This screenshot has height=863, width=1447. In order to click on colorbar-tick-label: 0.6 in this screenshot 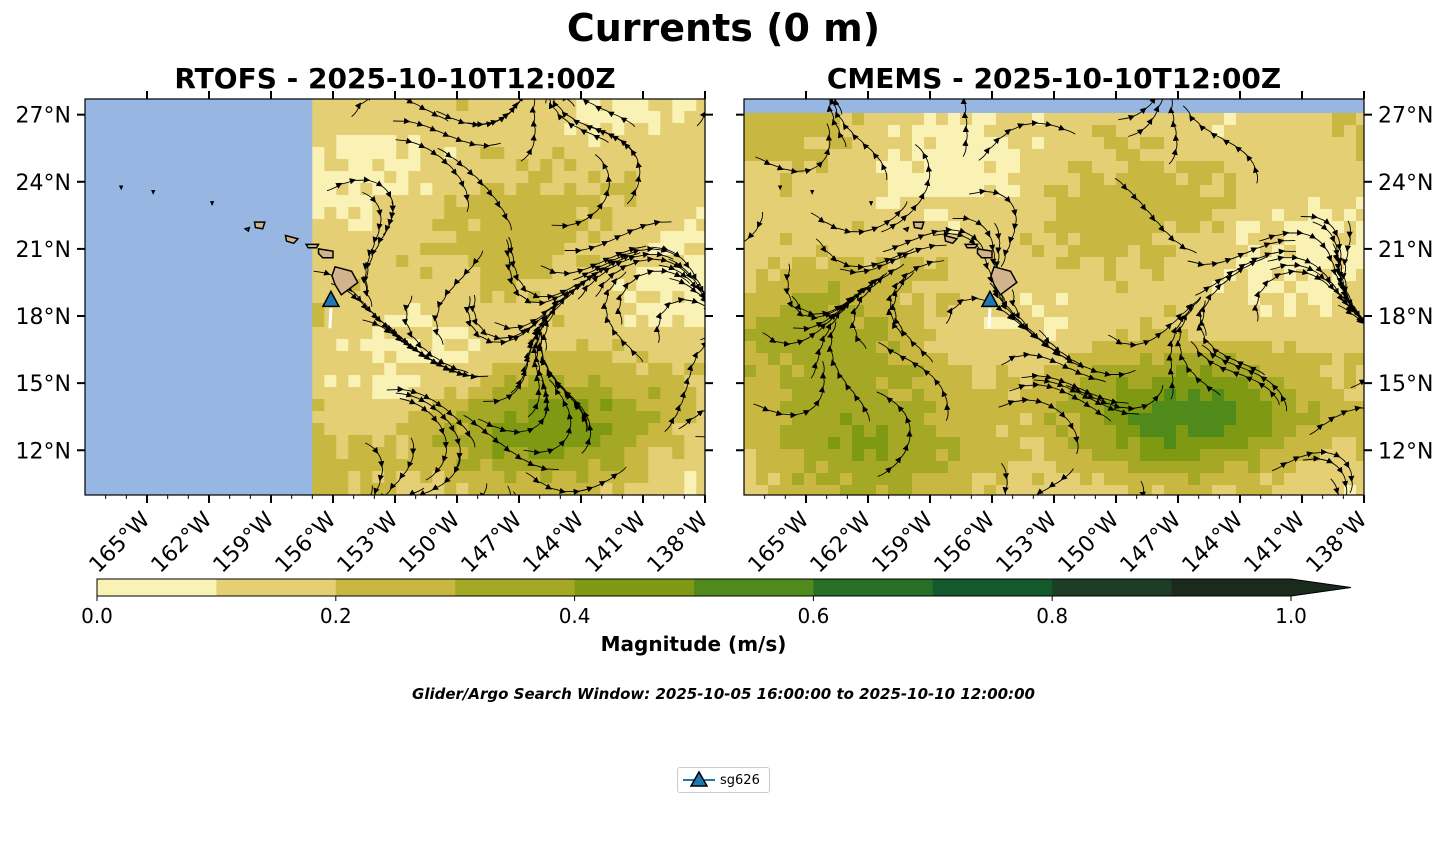, I will do `click(813, 616)`.